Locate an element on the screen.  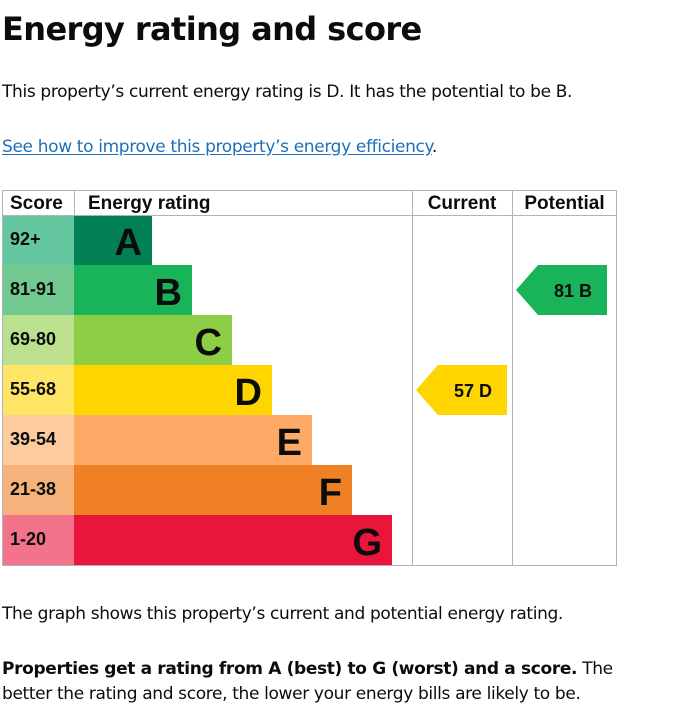
rating-bar-a is located at coordinates (113, 240).